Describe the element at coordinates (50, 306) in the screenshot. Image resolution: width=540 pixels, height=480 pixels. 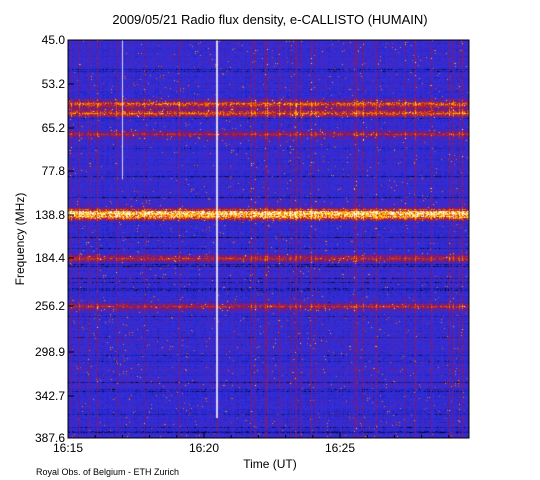
I see `y-tick-label: 256.2` at that location.